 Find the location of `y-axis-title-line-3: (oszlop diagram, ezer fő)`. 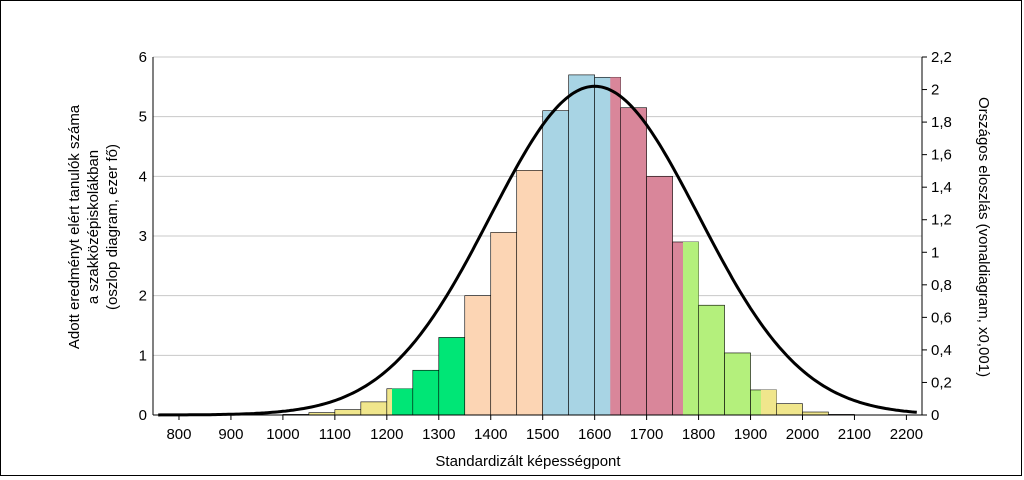

y-axis-title-line-3: (oszlop diagram, ezer fő) is located at coordinates (112, 227).